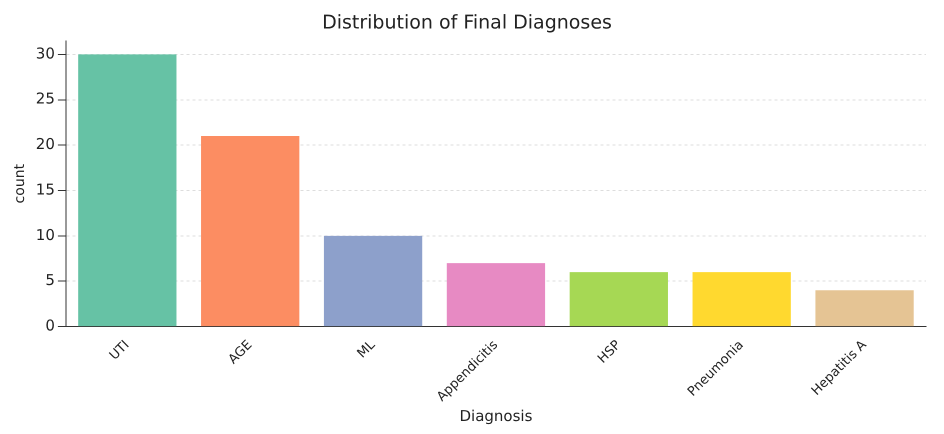  What do you see at coordinates (467, 22) in the screenshot?
I see `chart-title: Distribution of Final Diagnoses` at bounding box center [467, 22].